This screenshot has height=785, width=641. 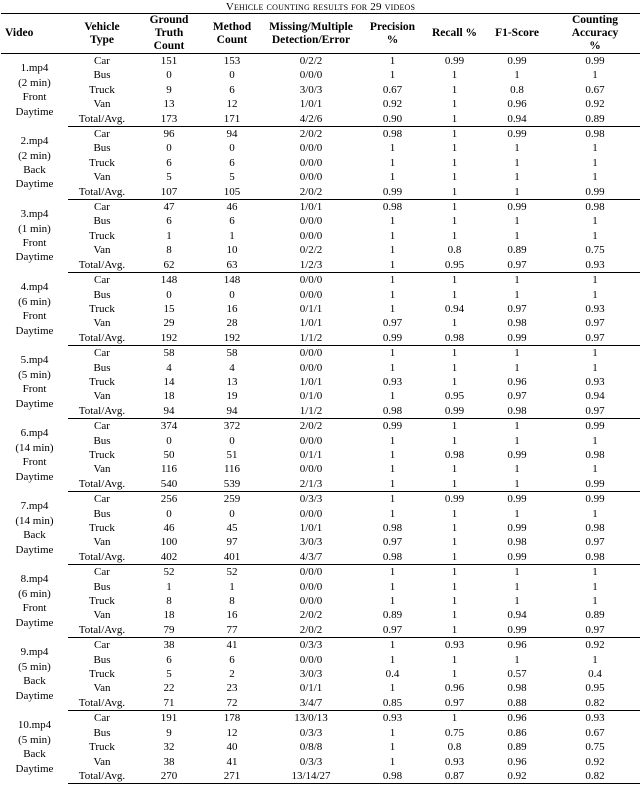 What do you see at coordinates (232, 557) in the screenshot?
I see `table-cell: 401` at bounding box center [232, 557].